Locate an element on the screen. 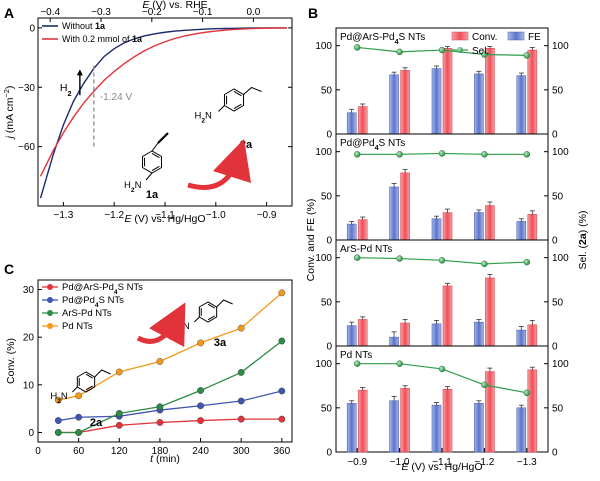 This screenshot has height=481, width=600. y-tick-label: 10 is located at coordinates (29, 385).